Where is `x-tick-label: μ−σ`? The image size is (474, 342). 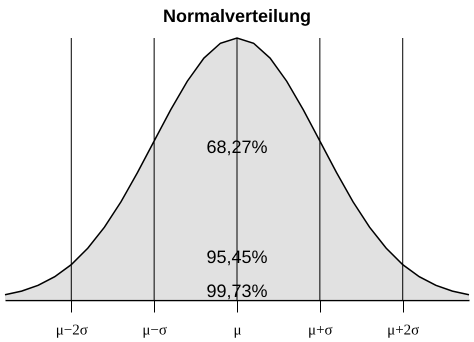 x-tick-label: μ−σ is located at coordinates (154, 330).